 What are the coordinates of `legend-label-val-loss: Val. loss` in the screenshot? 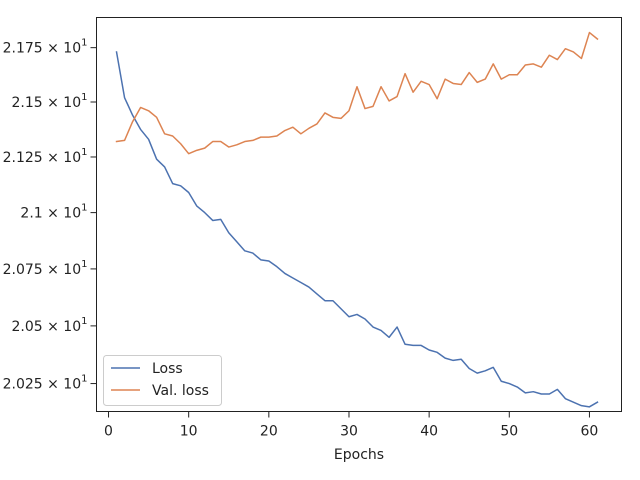 It's located at (180, 391).